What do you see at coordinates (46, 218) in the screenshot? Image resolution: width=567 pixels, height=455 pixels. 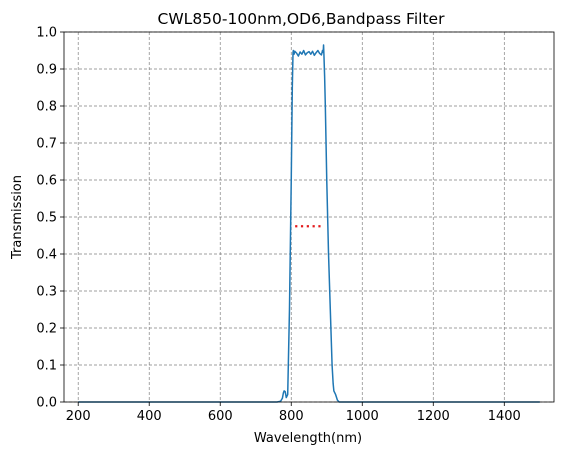 I see `y-tick-label: 0.5` at bounding box center [46, 218].